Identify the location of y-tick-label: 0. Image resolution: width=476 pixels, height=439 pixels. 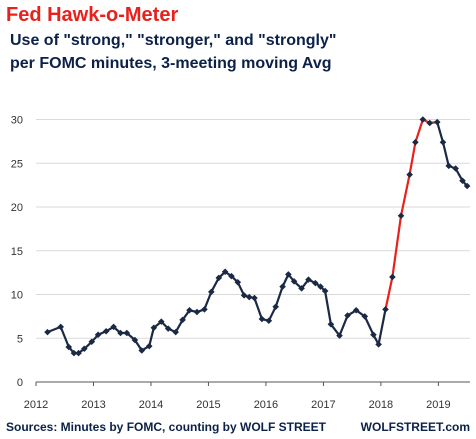
(20, 383).